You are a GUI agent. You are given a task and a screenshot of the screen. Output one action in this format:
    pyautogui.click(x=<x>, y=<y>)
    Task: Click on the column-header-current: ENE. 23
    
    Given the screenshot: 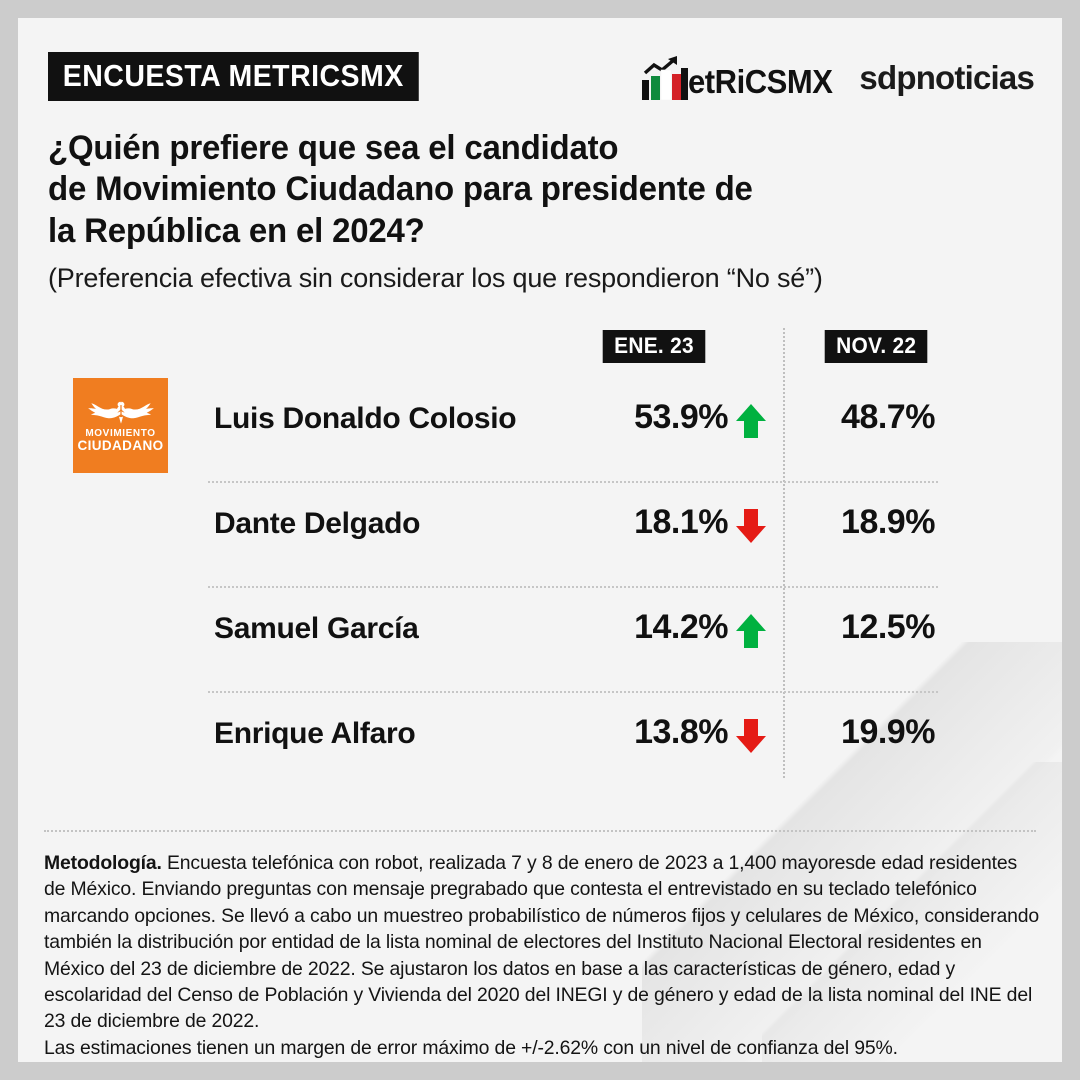 What is the action you would take?
    pyautogui.click(x=654, y=346)
    